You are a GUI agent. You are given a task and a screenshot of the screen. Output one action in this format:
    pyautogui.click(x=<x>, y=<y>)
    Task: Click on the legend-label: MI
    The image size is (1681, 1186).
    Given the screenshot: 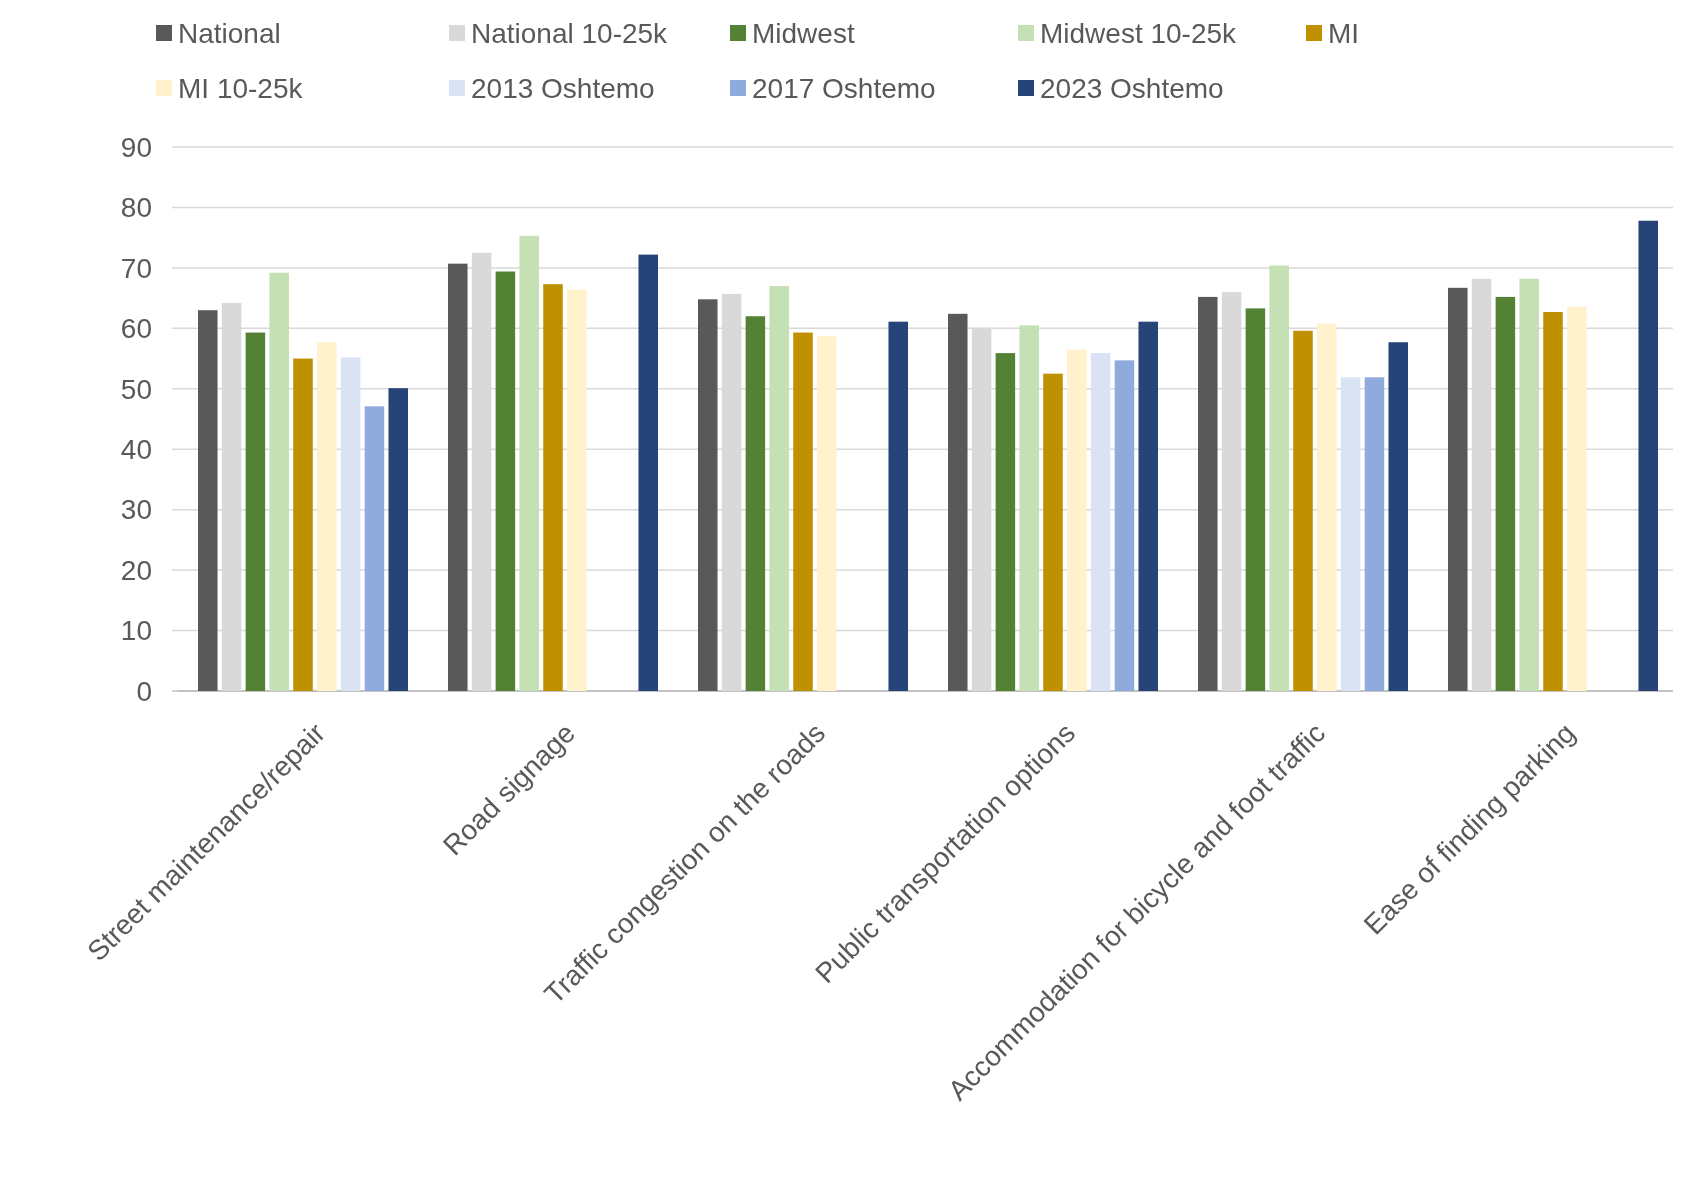 What is the action you would take?
    pyautogui.click(x=1344, y=33)
    